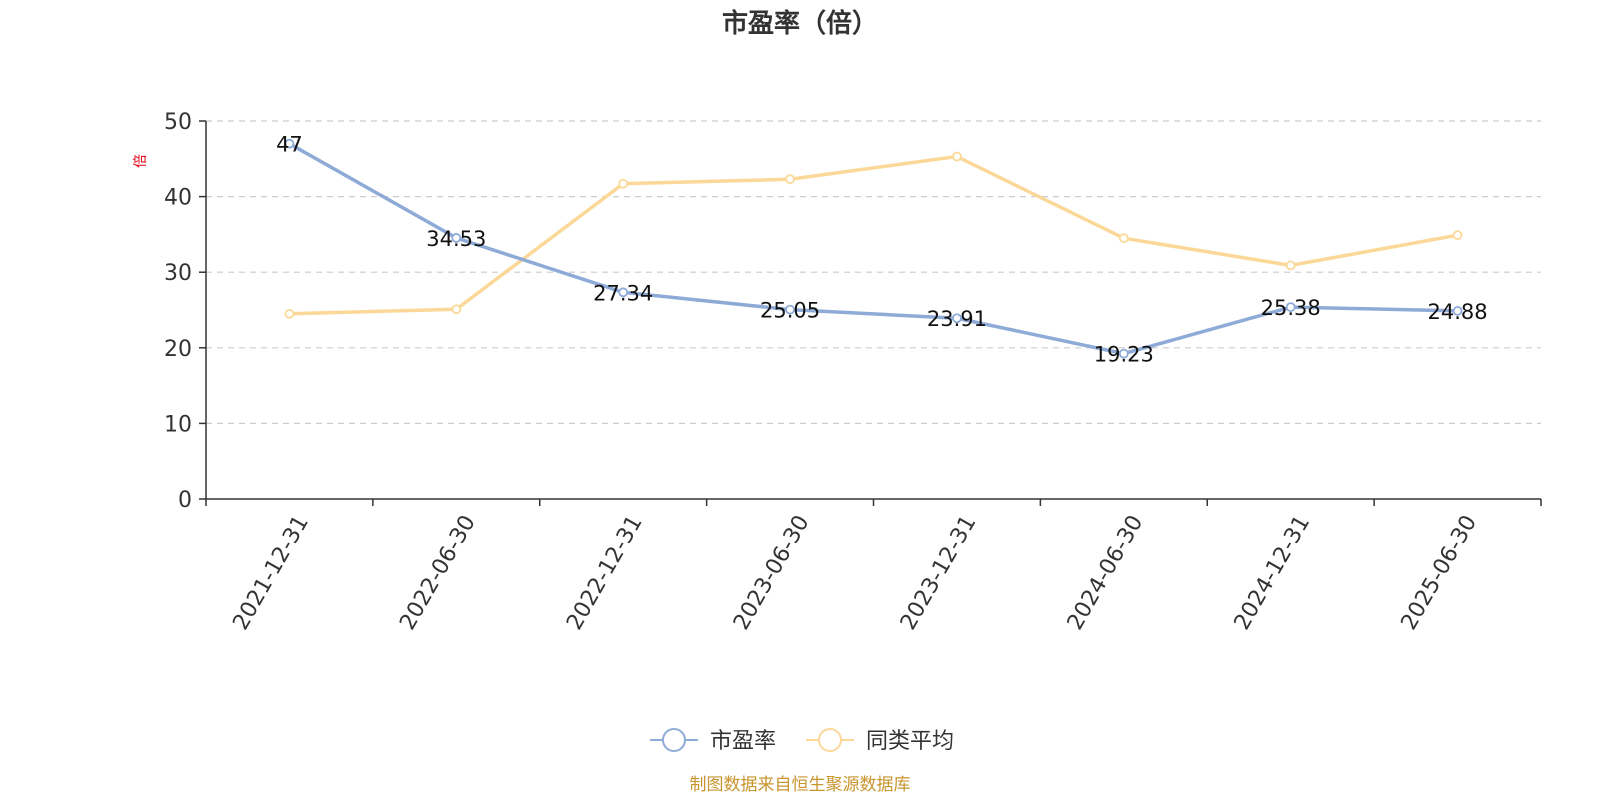 This screenshot has height=800, width=1600. What do you see at coordinates (178, 122) in the screenshot?
I see `y-tick-label: 50` at bounding box center [178, 122].